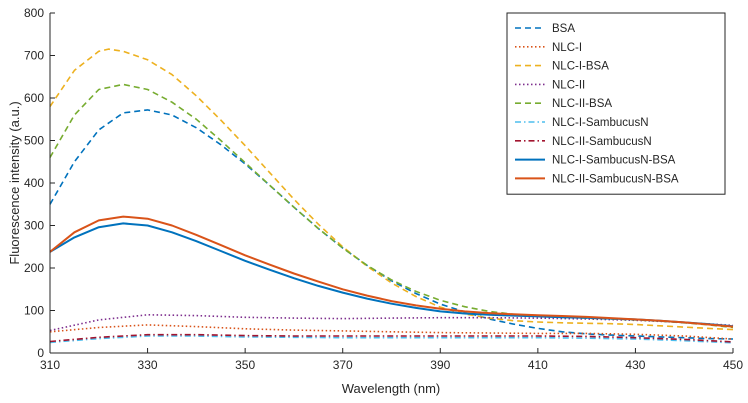 Image resolution: width=748 pixels, height=403 pixels. Describe the element at coordinates (391, 388) in the screenshot. I see `x-axis-title: Wavelength (nm)` at that location.